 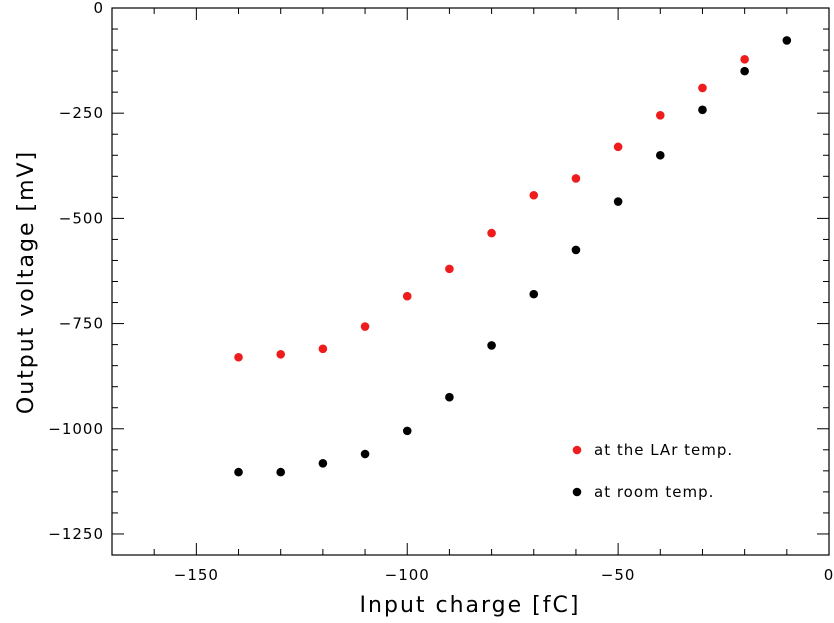 What do you see at coordinates (76, 534) in the screenshot?
I see `y-tick-label: −1250` at bounding box center [76, 534].